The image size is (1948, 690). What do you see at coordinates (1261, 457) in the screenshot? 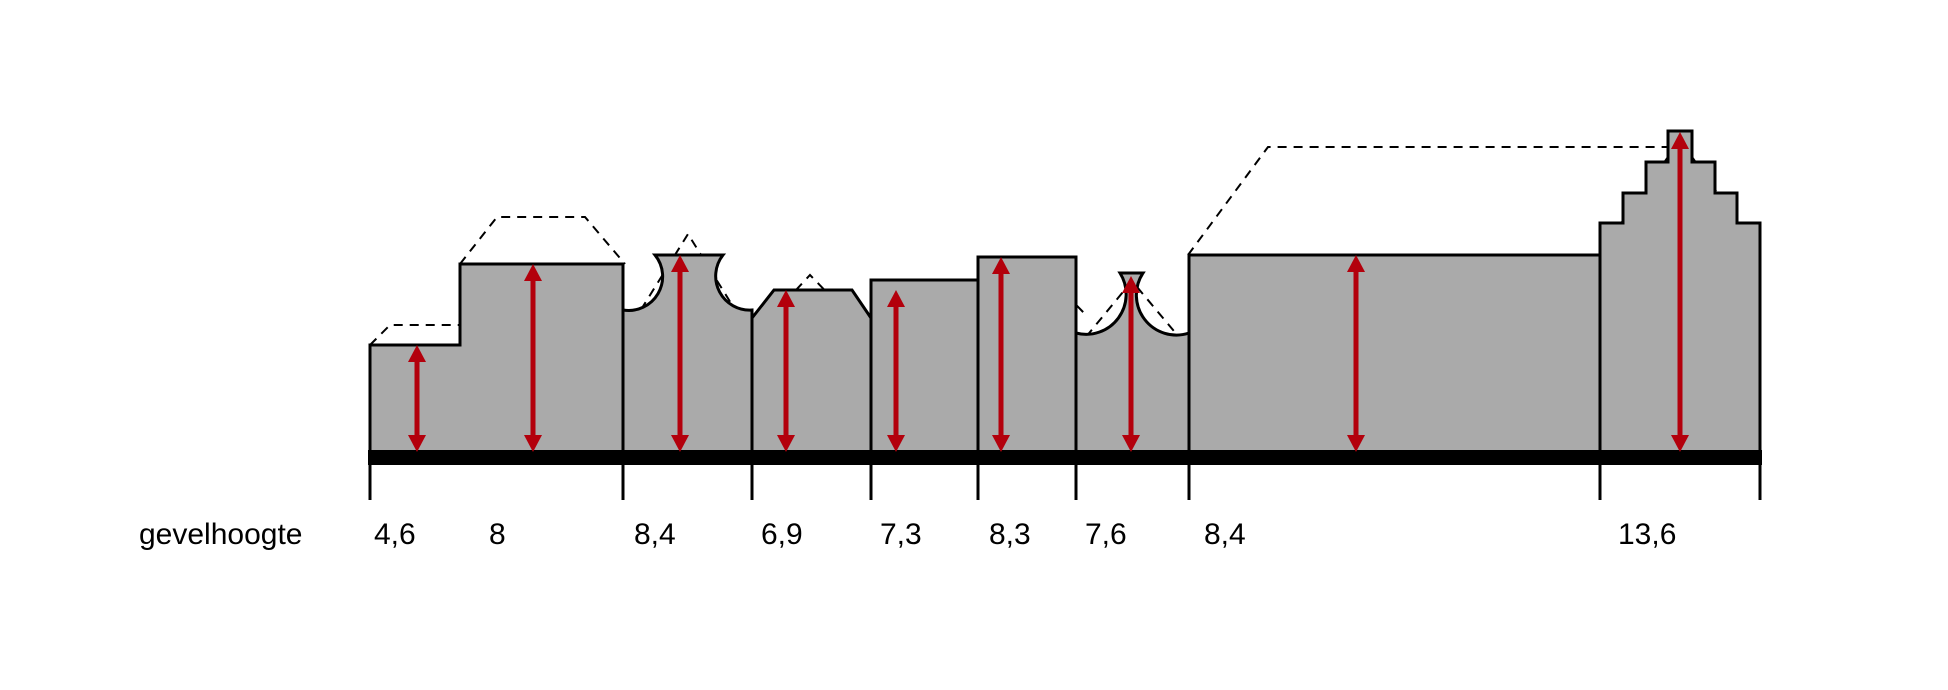
I see `ground-line-right` at bounding box center [1261, 457].